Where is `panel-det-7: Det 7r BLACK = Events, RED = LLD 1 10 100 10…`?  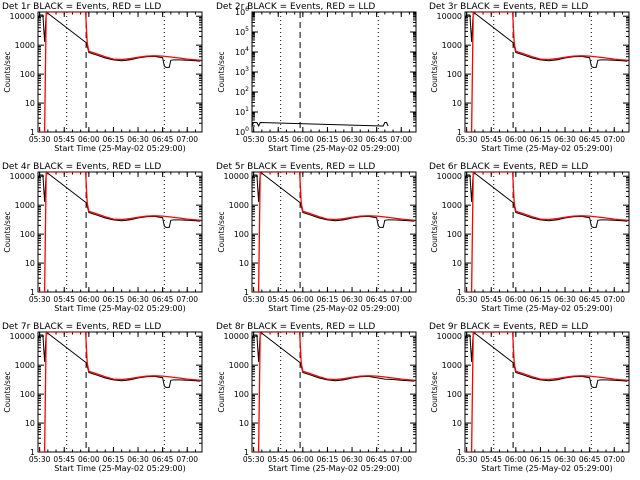 panel-det-7: Det 7r BLACK = Events, RED = LLD 1 10 100 10… is located at coordinates (102, 397).